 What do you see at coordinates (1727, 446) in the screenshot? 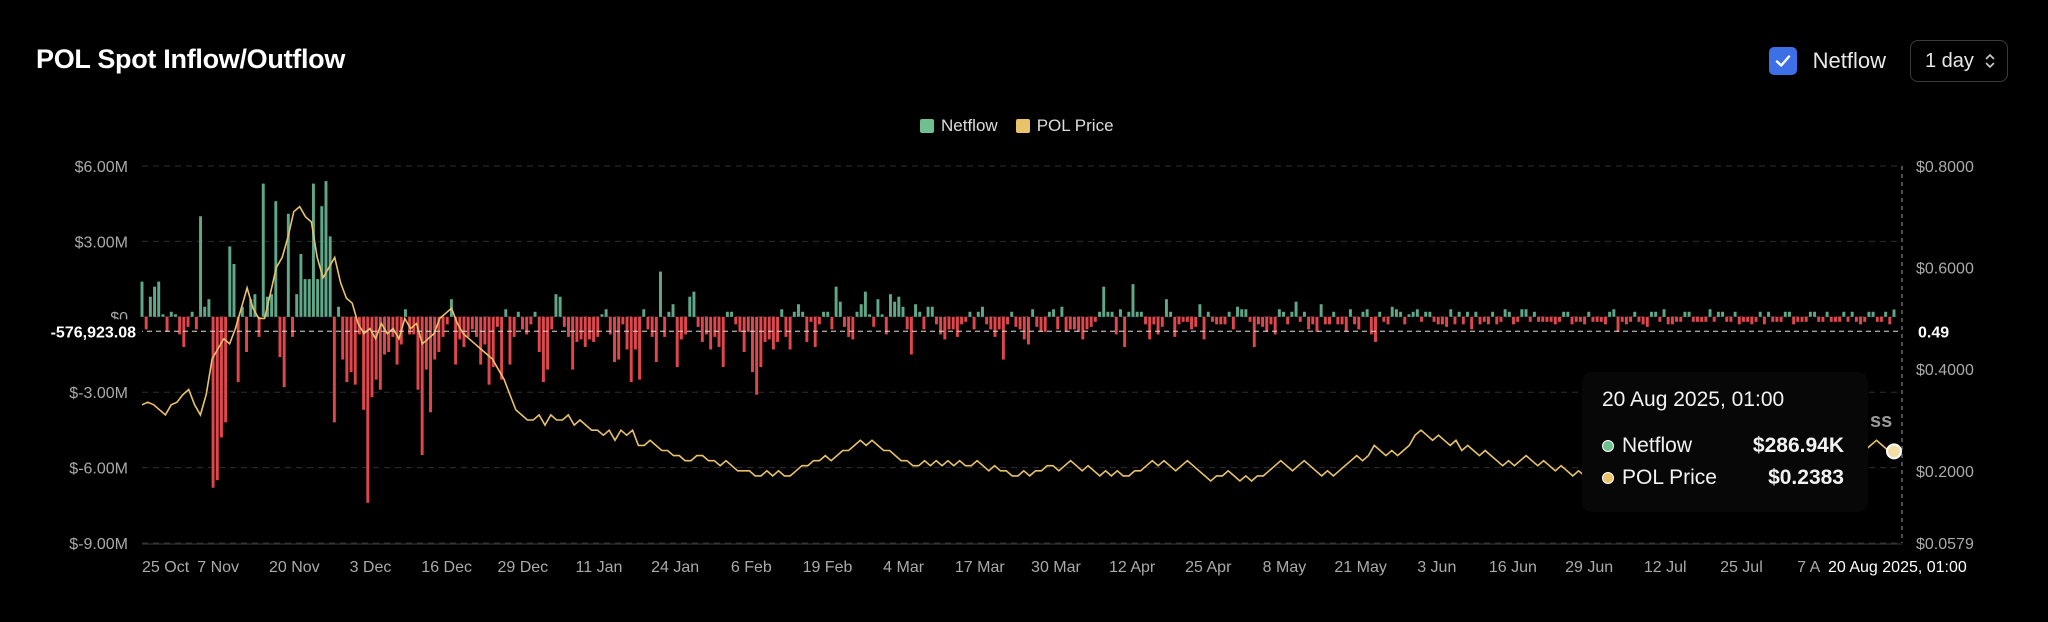
I see `tooltip-row-netflow: Netflow $286.94K` at bounding box center [1727, 446].